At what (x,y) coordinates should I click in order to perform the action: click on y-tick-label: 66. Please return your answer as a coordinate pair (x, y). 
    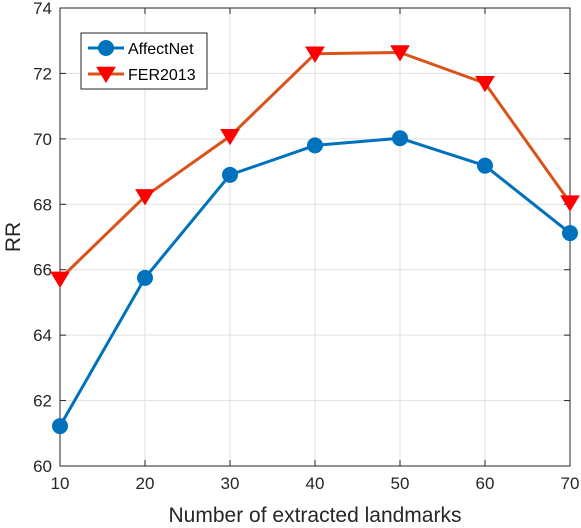
    Looking at the image, I should click on (42, 270).